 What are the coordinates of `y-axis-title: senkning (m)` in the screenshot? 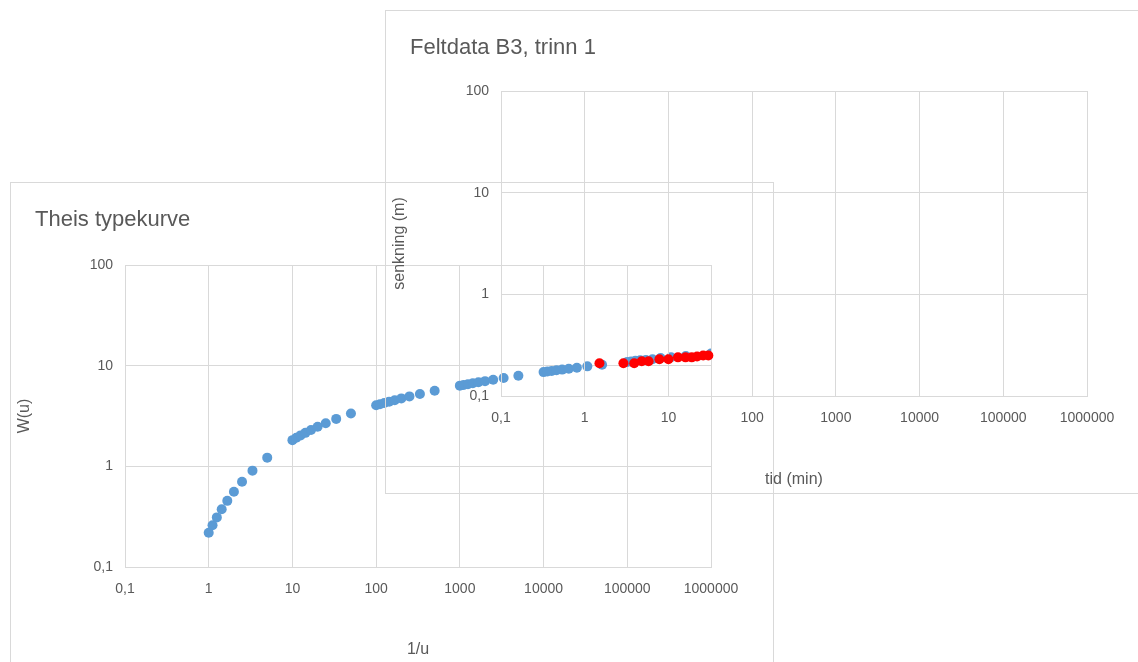 It's located at (399, 243).